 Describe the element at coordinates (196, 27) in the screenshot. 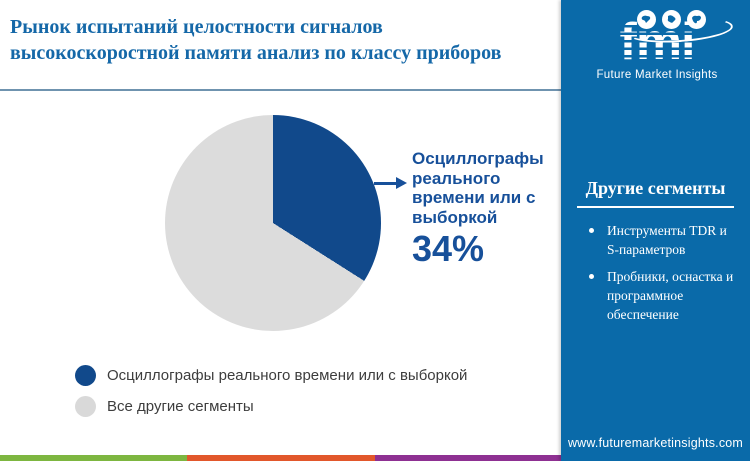

I see `page-title-line1: Рынок испытаний целостности сигналов` at that location.